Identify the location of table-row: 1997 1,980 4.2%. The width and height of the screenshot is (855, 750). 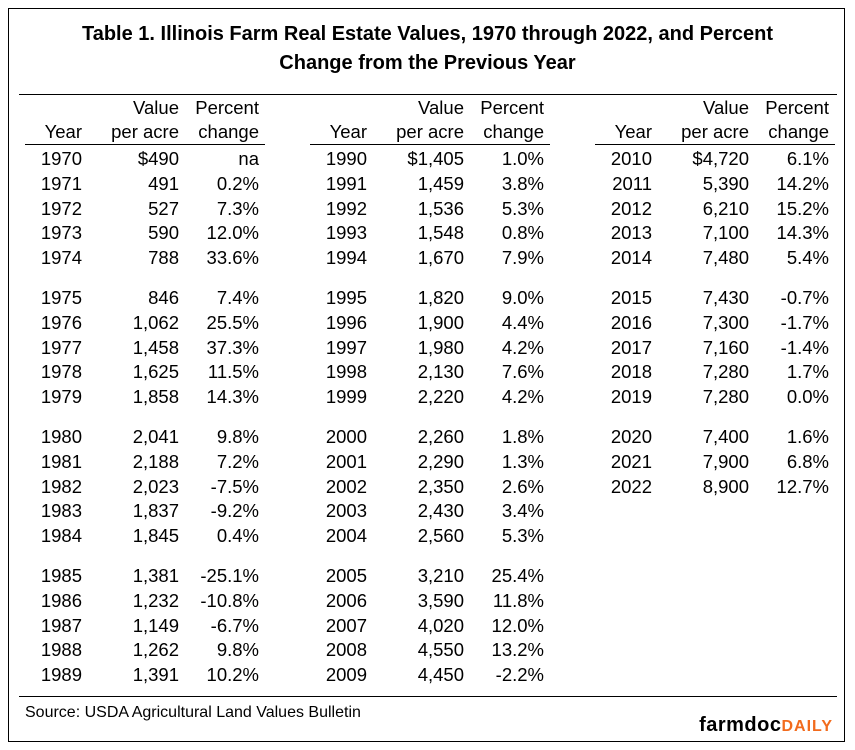
(430, 348).